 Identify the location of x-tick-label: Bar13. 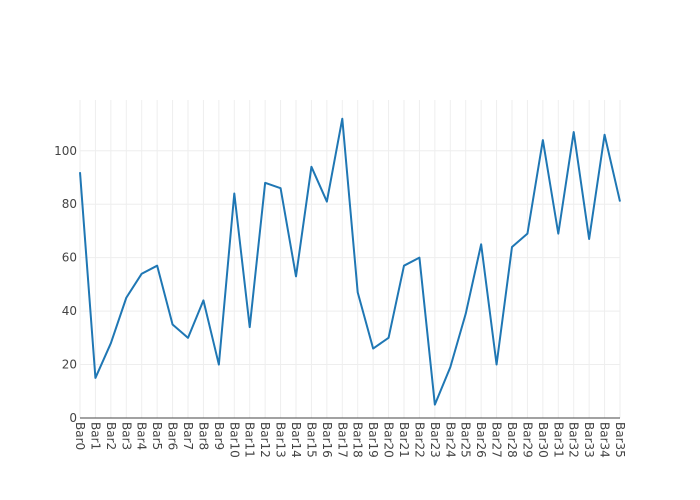
(281, 440).